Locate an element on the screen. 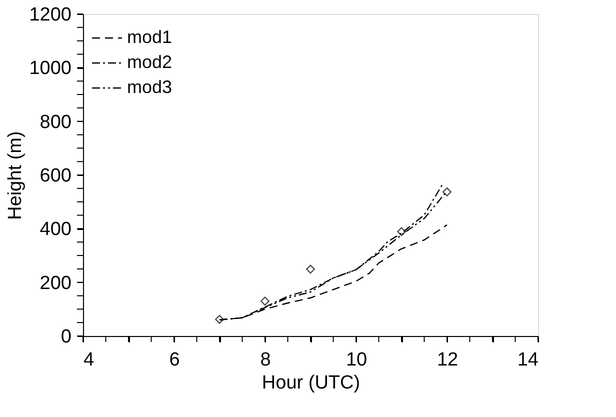  x-tick-label: 6 is located at coordinates (174, 360).